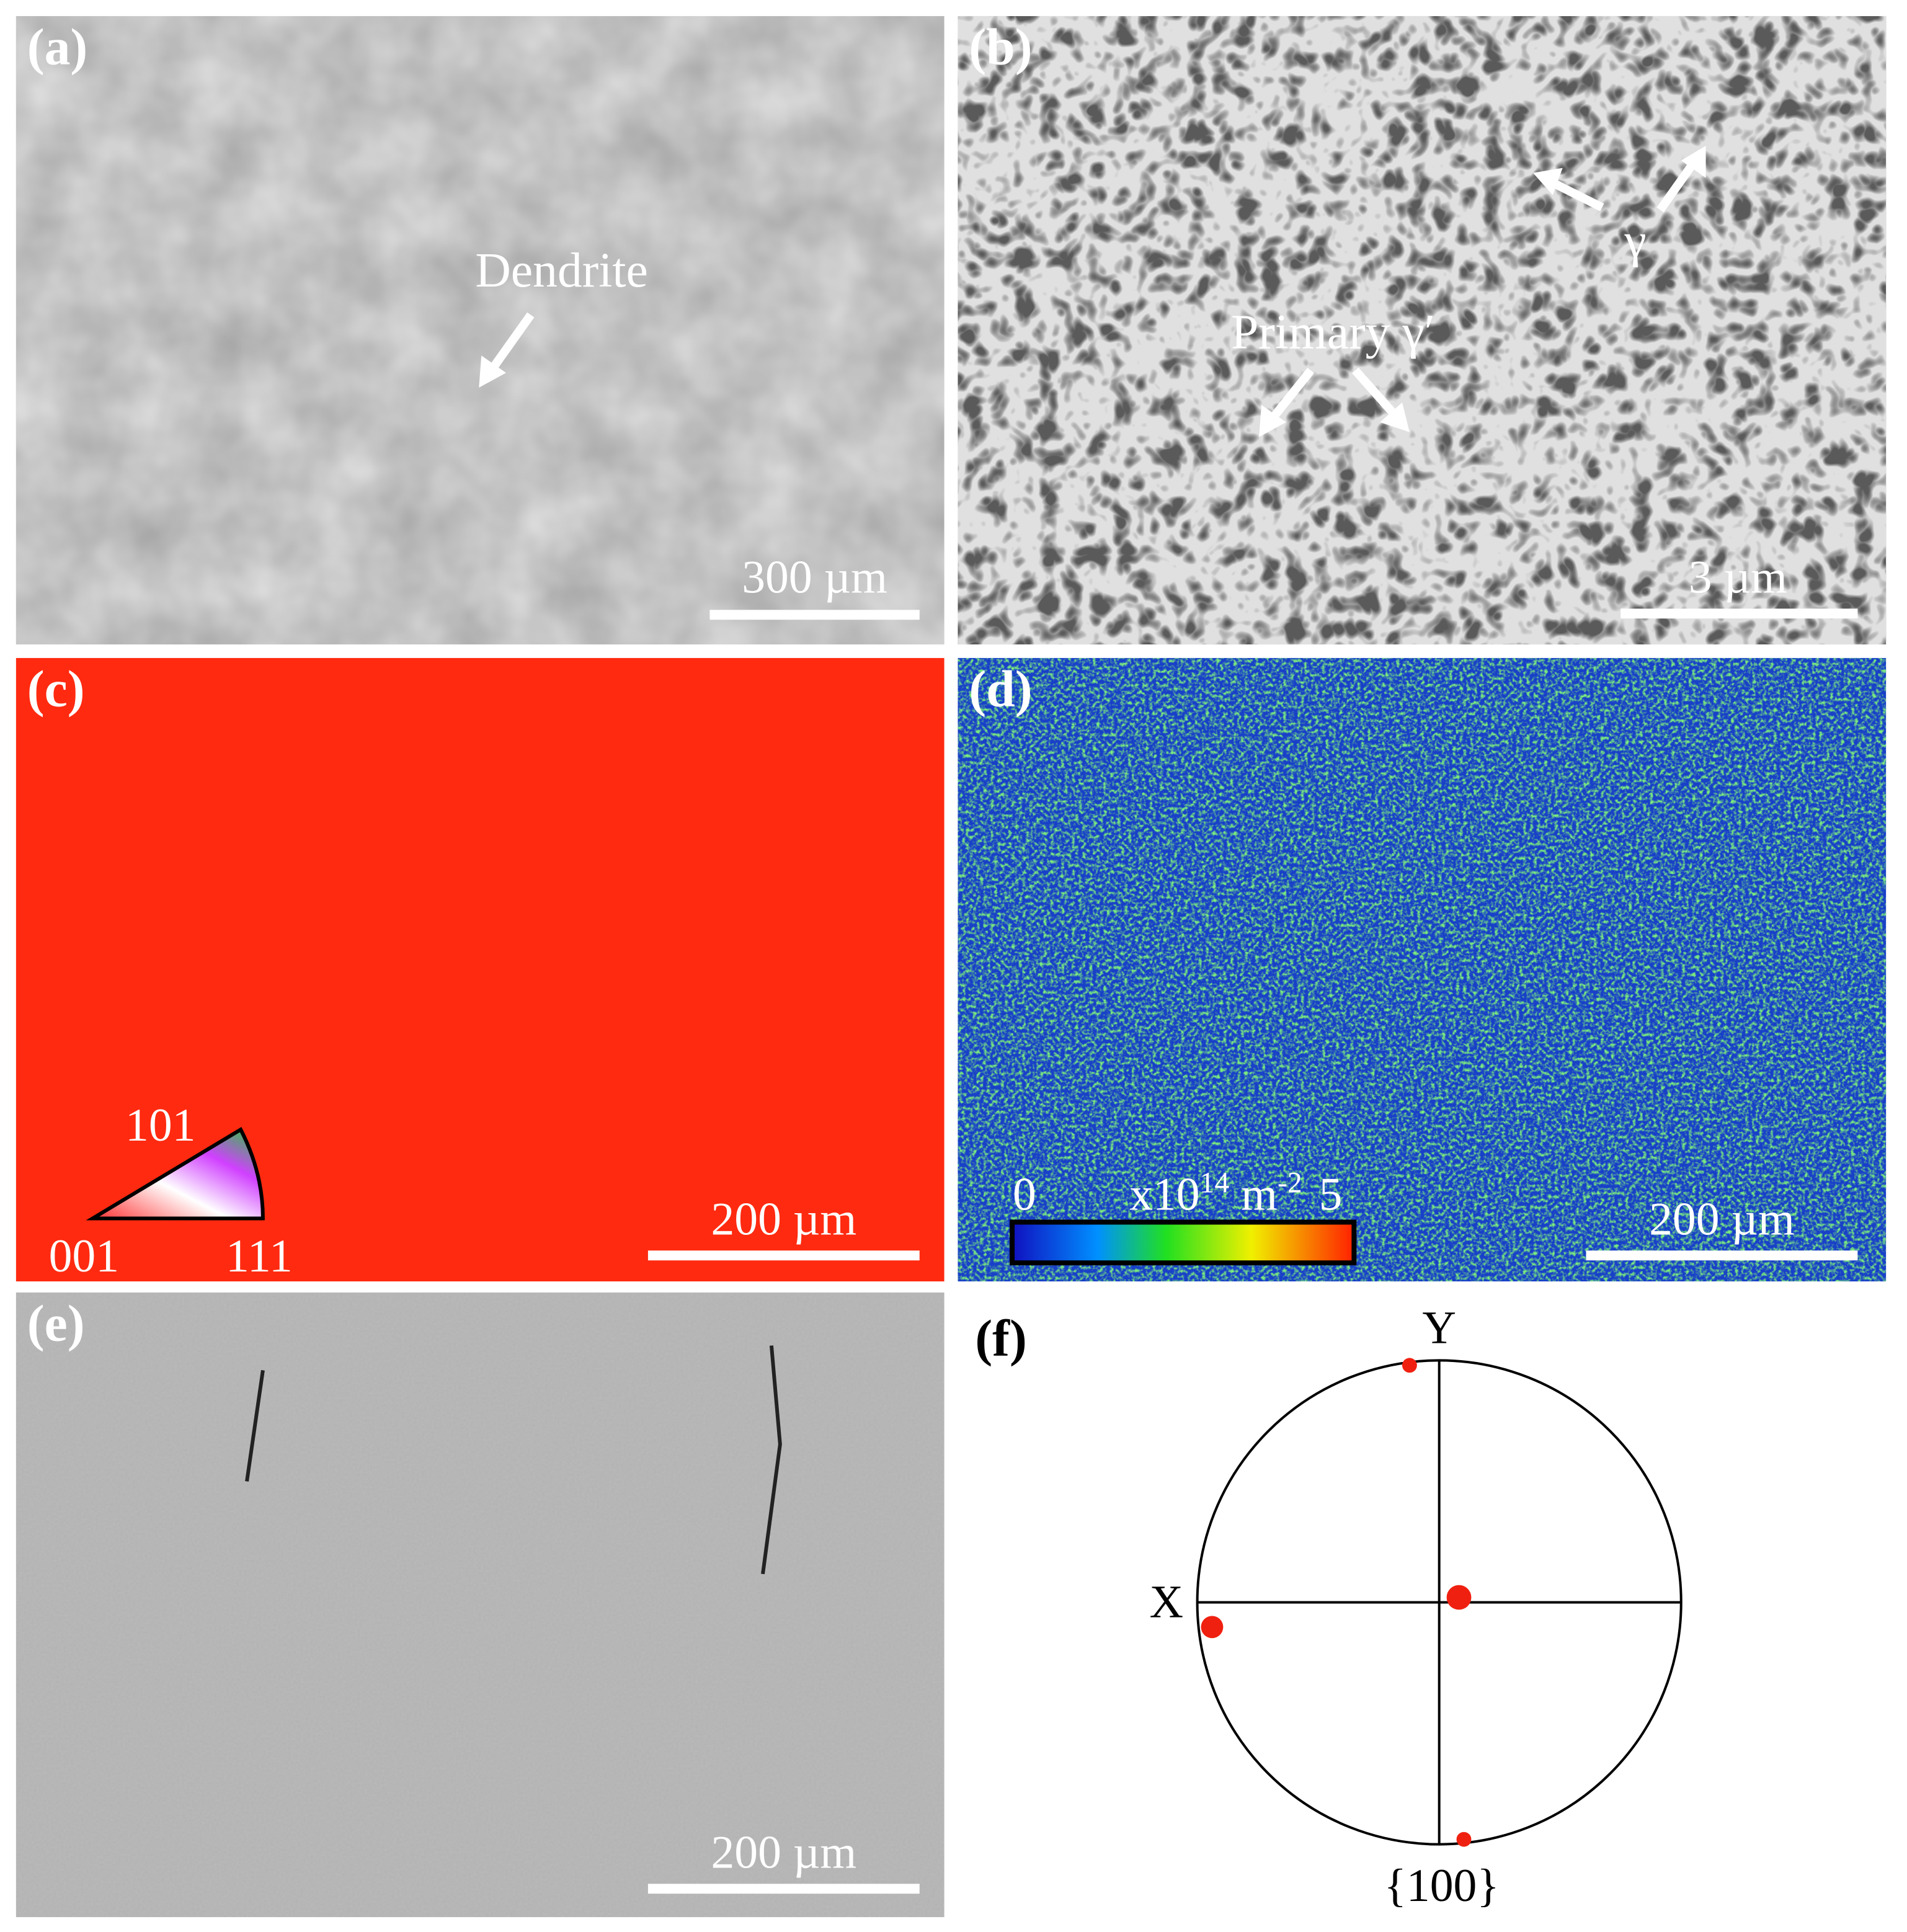 The height and width of the screenshot is (1932, 1907). Describe the element at coordinates (57, 48) in the screenshot. I see `panel-label: (a)` at that location.